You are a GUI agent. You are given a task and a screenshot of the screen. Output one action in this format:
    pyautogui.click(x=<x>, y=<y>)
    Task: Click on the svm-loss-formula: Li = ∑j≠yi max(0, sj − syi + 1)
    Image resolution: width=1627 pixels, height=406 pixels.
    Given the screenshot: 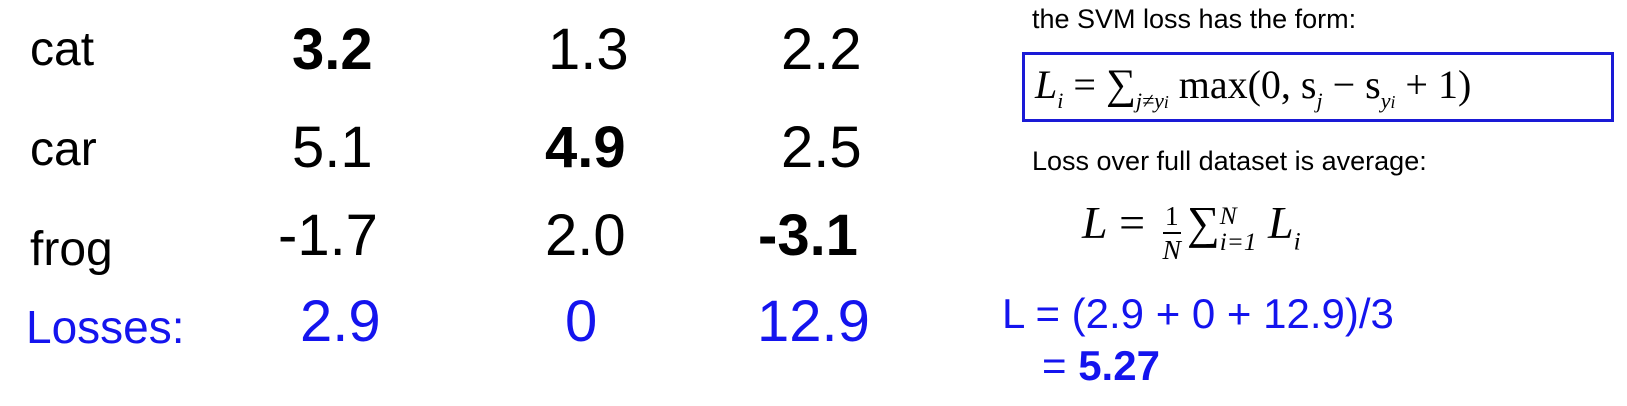 What is the action you would take?
    pyautogui.click(x=1253, y=87)
    